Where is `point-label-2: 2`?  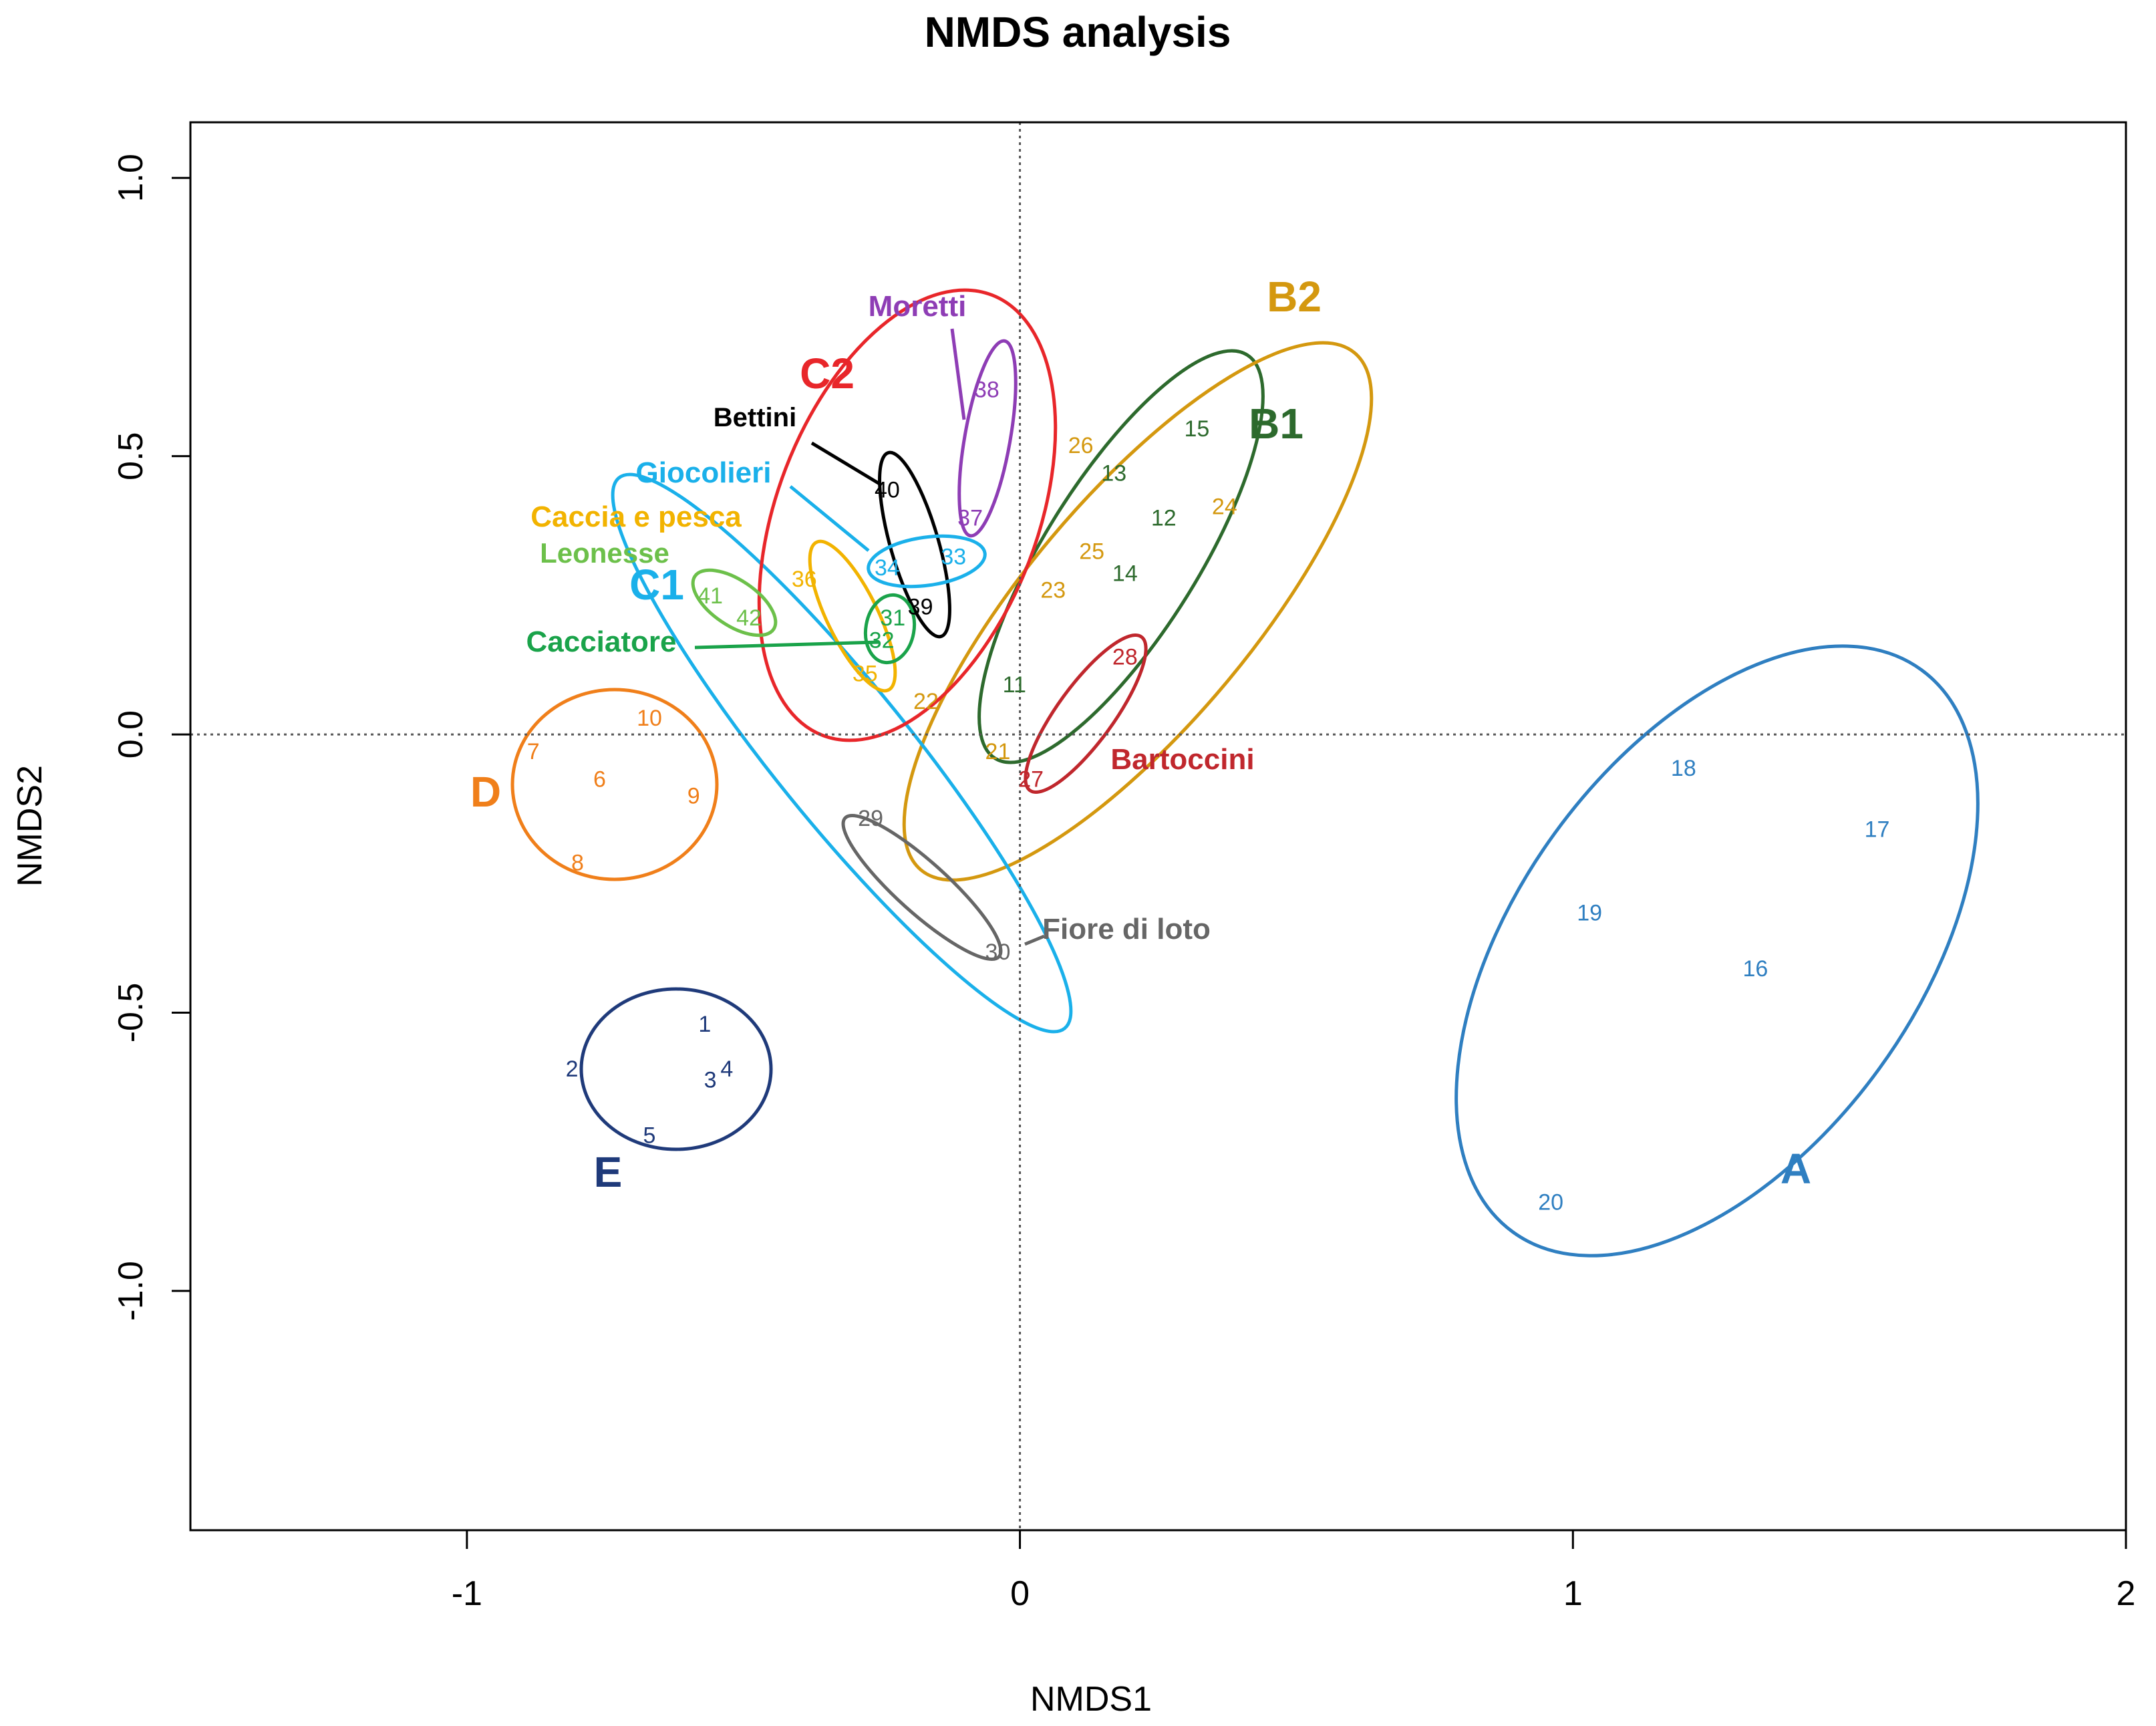 point-label-2: 2 is located at coordinates (572, 1069).